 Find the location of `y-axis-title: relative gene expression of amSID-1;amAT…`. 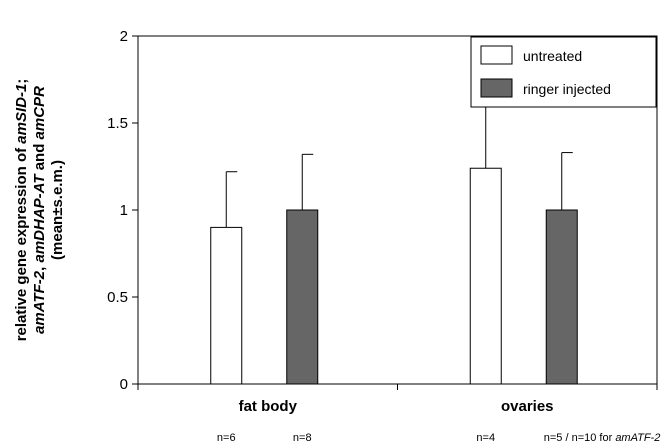

y-axis-title: relative gene expression of amSID-1;amAT… is located at coordinates (39, 210).